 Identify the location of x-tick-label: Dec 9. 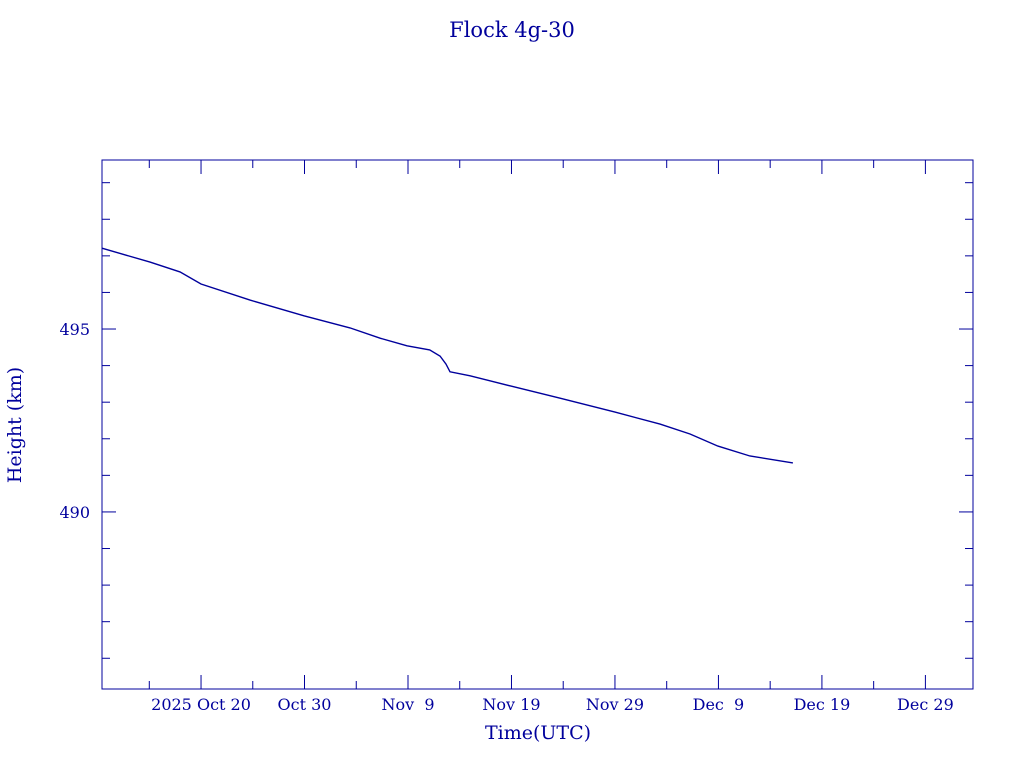
(719, 704).